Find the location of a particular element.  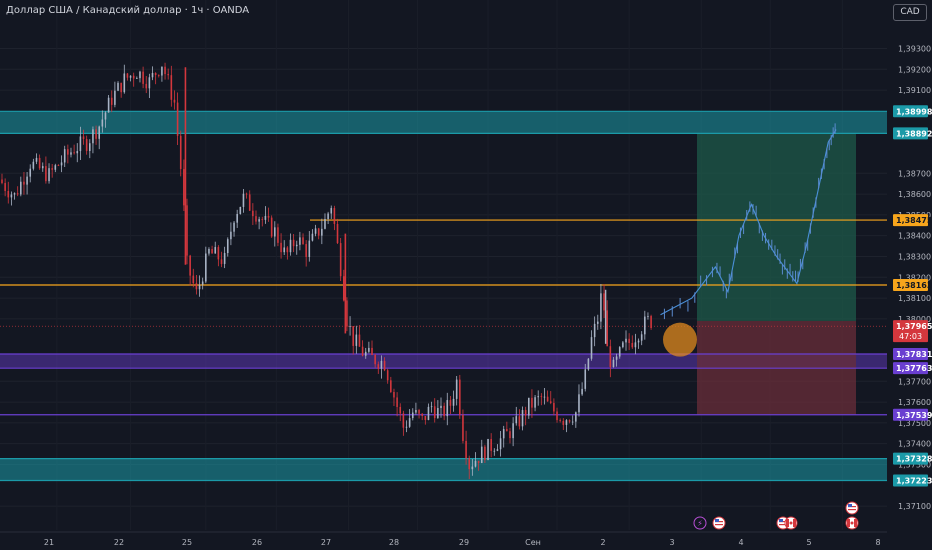

price-label-orange is located at coordinates (910, 284).